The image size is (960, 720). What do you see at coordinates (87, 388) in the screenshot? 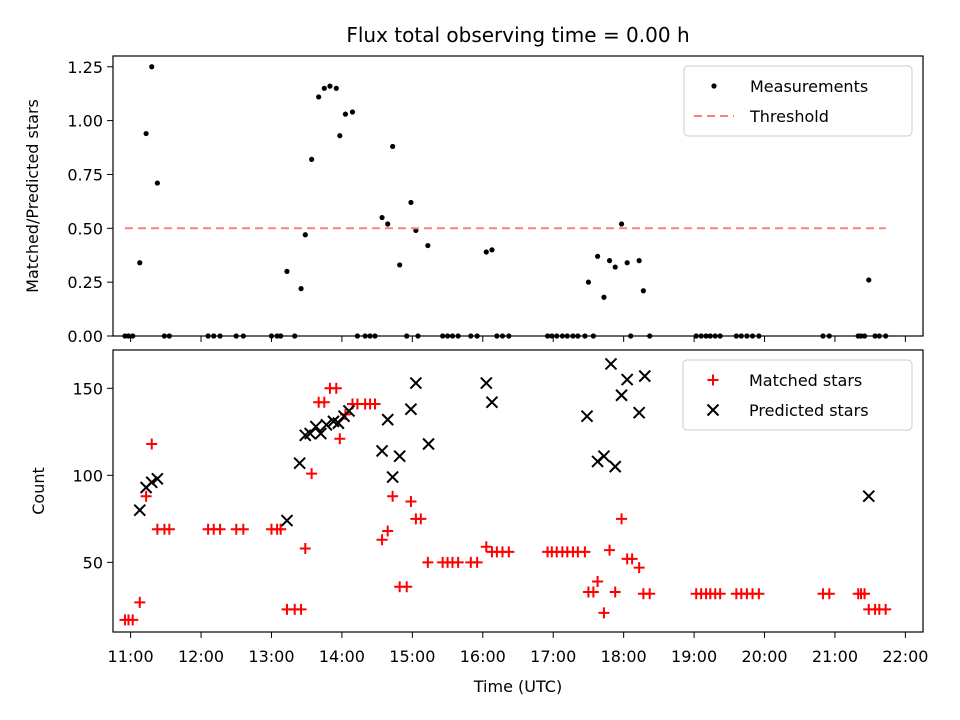
I see `count-y-tick-label: 150` at bounding box center [87, 388].